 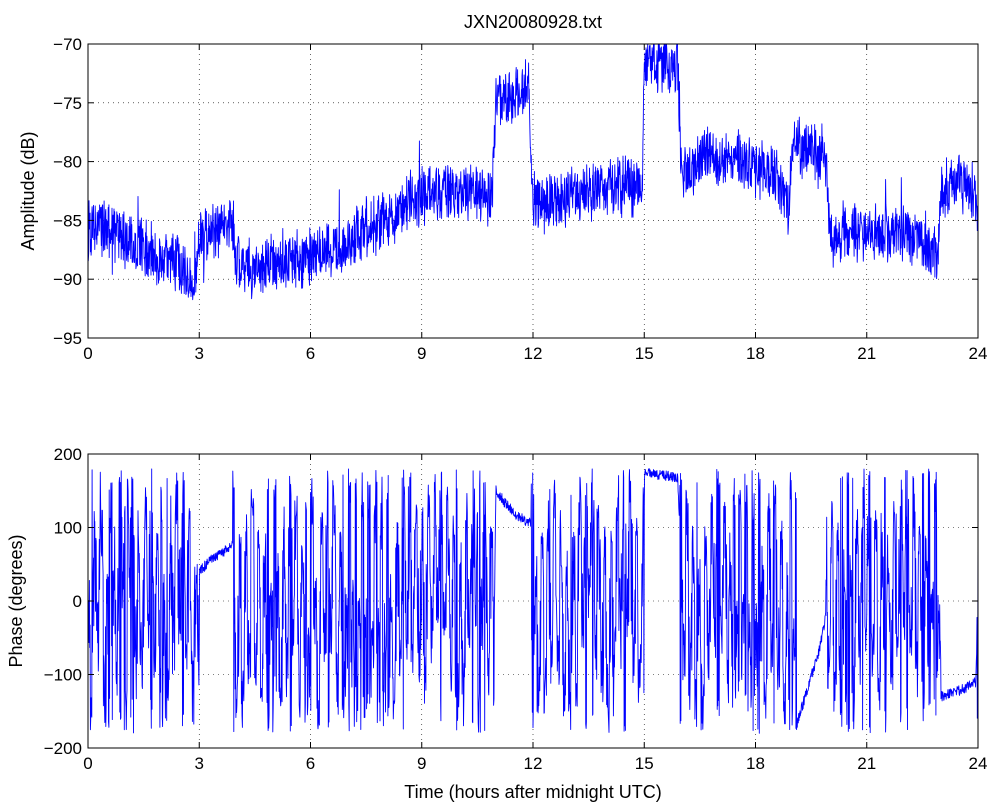 I want to click on y-tick-label: −80, so click(x=67, y=162).